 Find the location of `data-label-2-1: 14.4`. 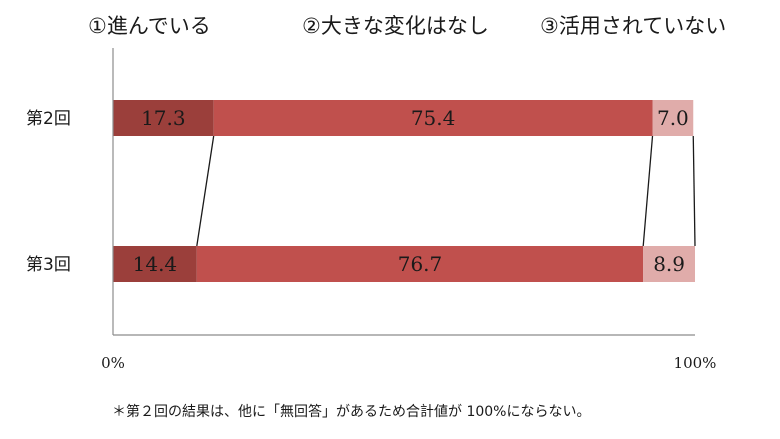

data-label-2-1: 14.4 is located at coordinates (155, 264).